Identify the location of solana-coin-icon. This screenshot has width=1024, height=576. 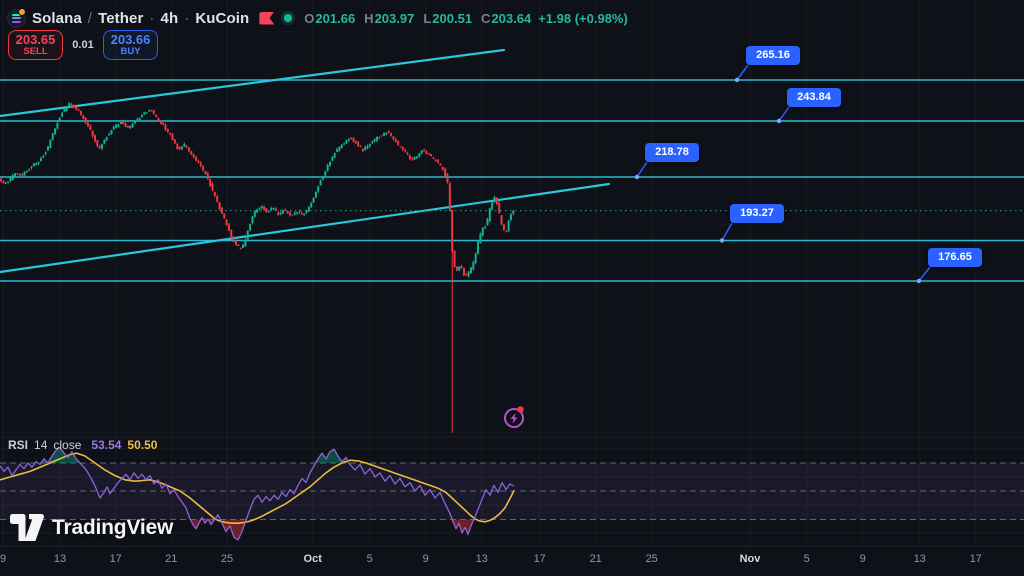
(17, 17).